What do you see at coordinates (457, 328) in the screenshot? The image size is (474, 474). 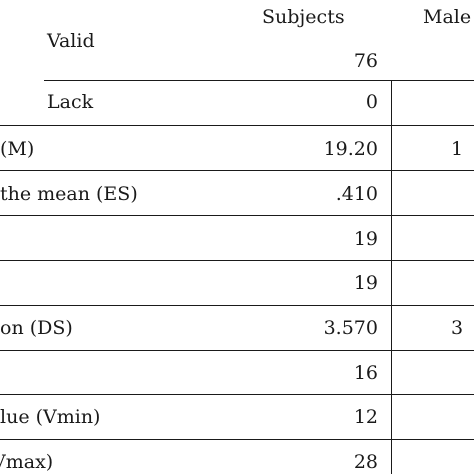 I see `cell-standard-deviation-males: 3` at bounding box center [457, 328].